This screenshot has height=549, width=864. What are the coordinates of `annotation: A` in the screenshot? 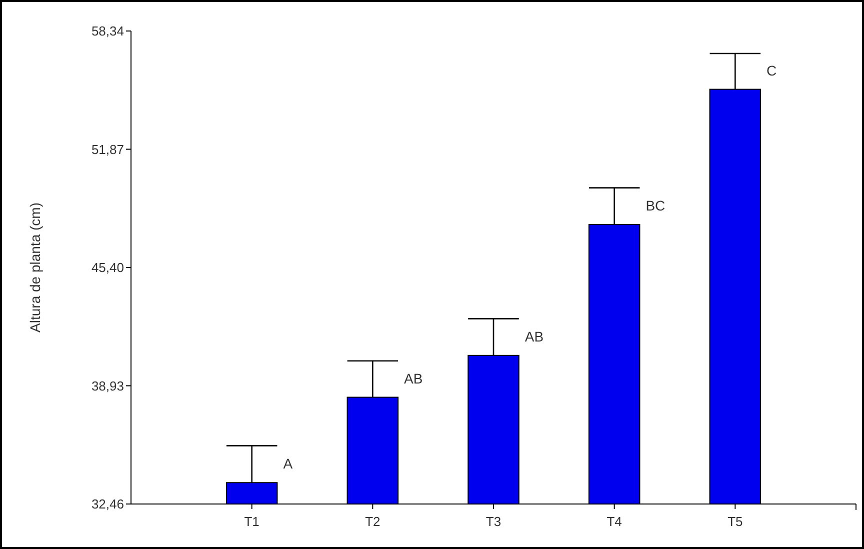 It's located at (288, 464).